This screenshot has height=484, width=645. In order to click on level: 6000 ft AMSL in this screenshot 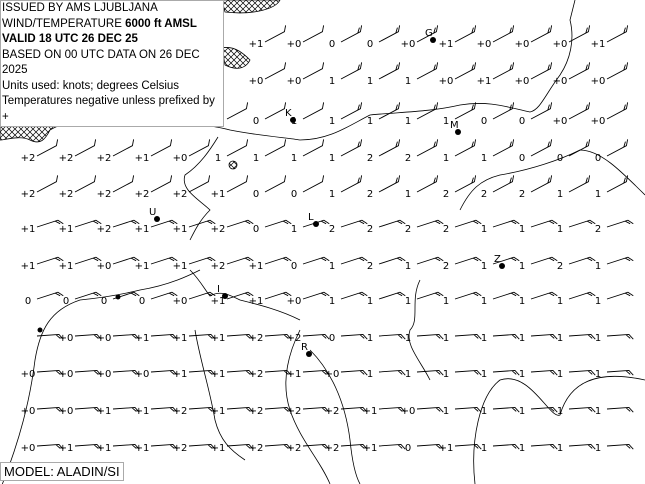, I will do `click(161, 23)`.